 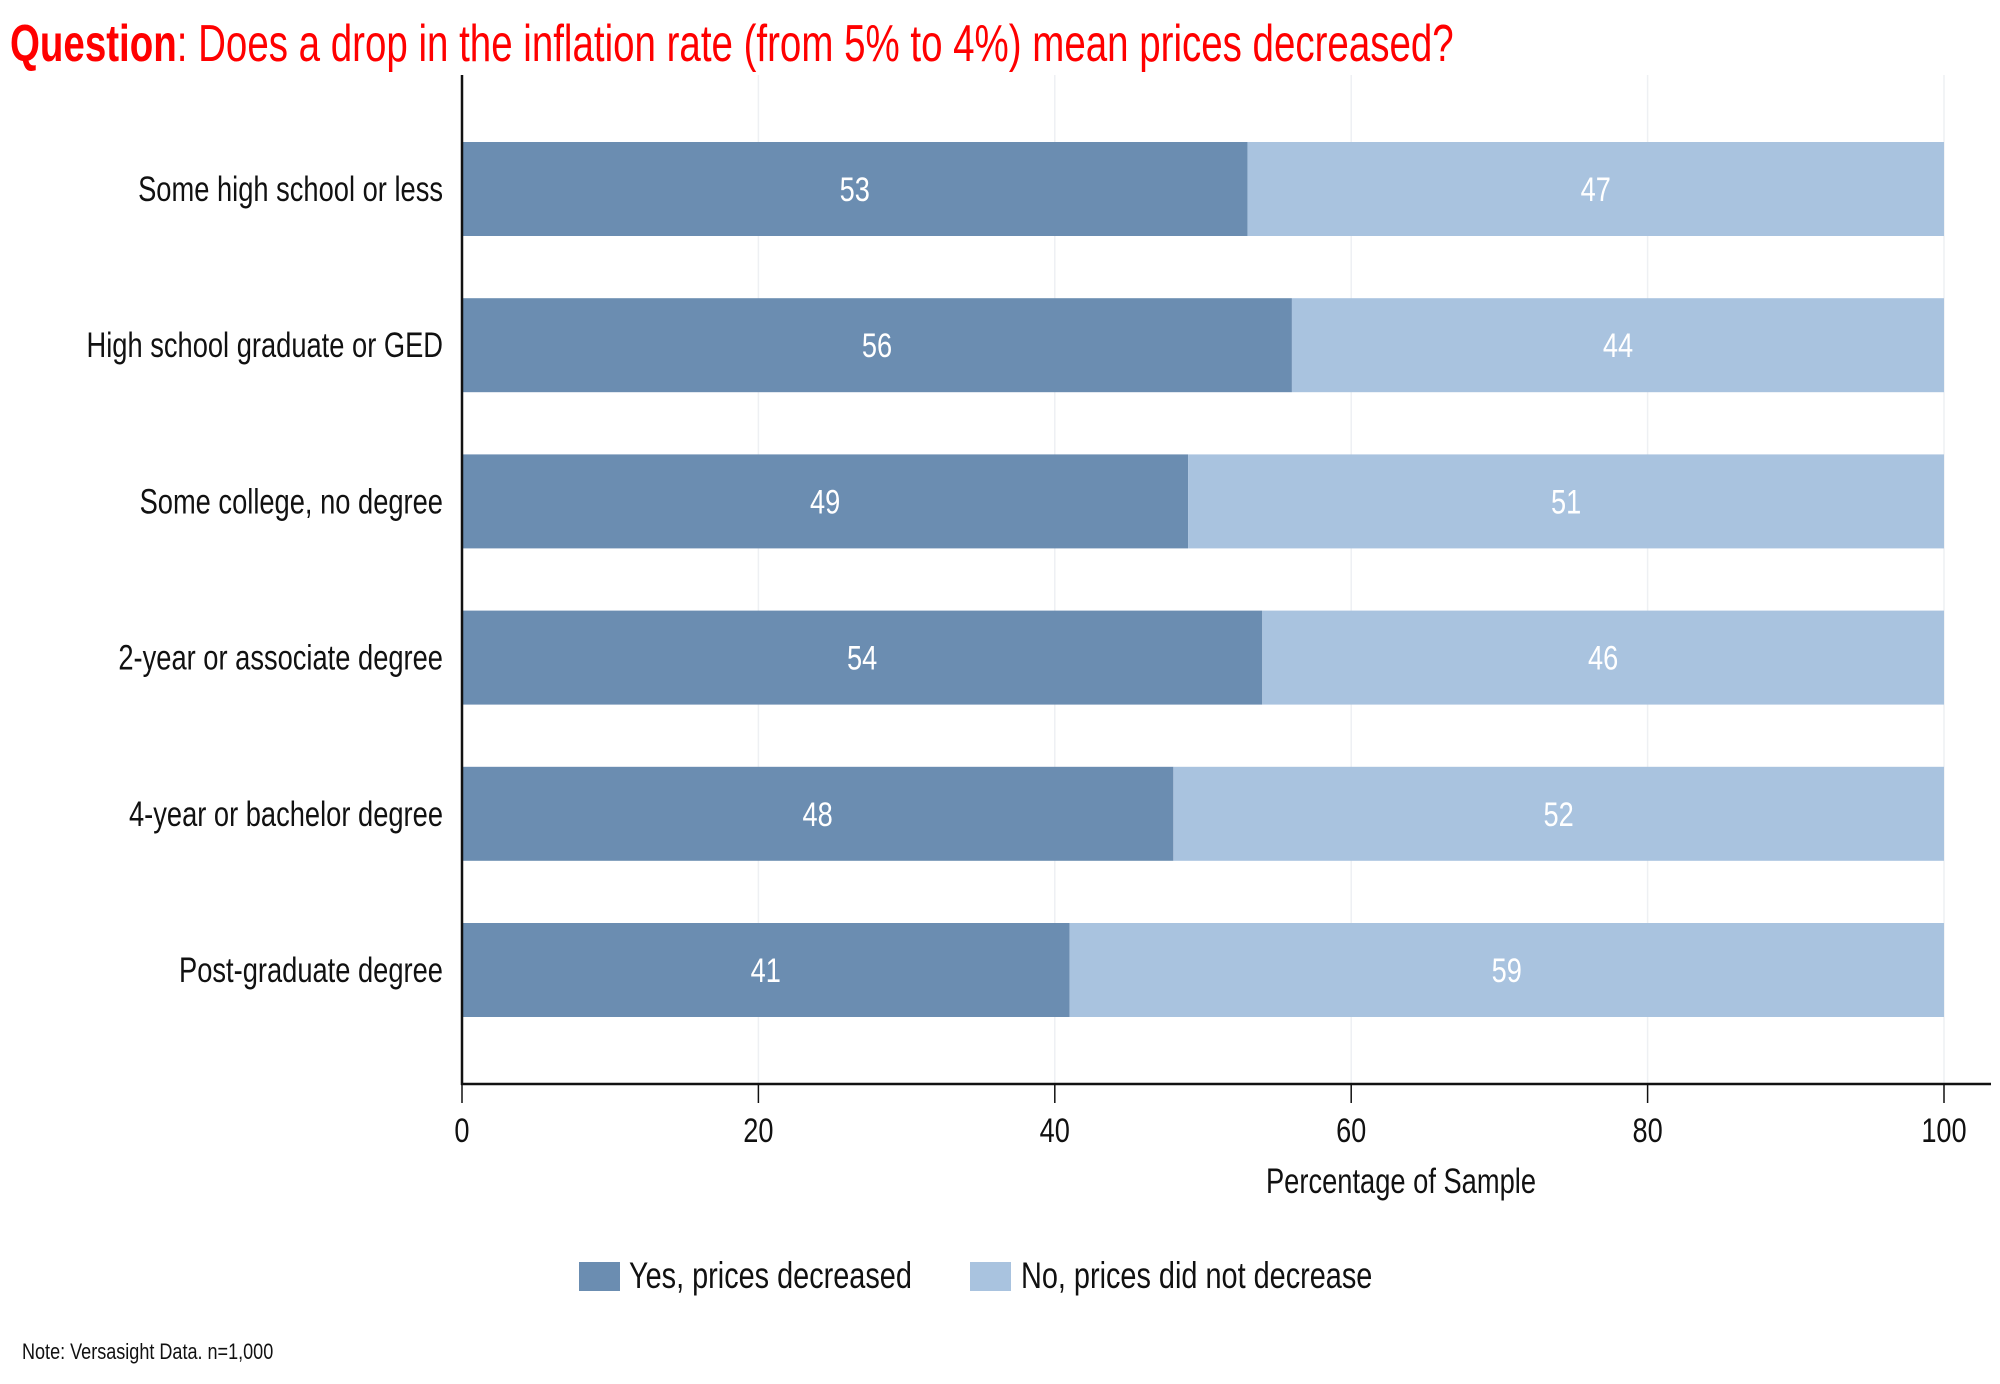 I want to click on bar-value-label: 44, so click(x=1618, y=345).